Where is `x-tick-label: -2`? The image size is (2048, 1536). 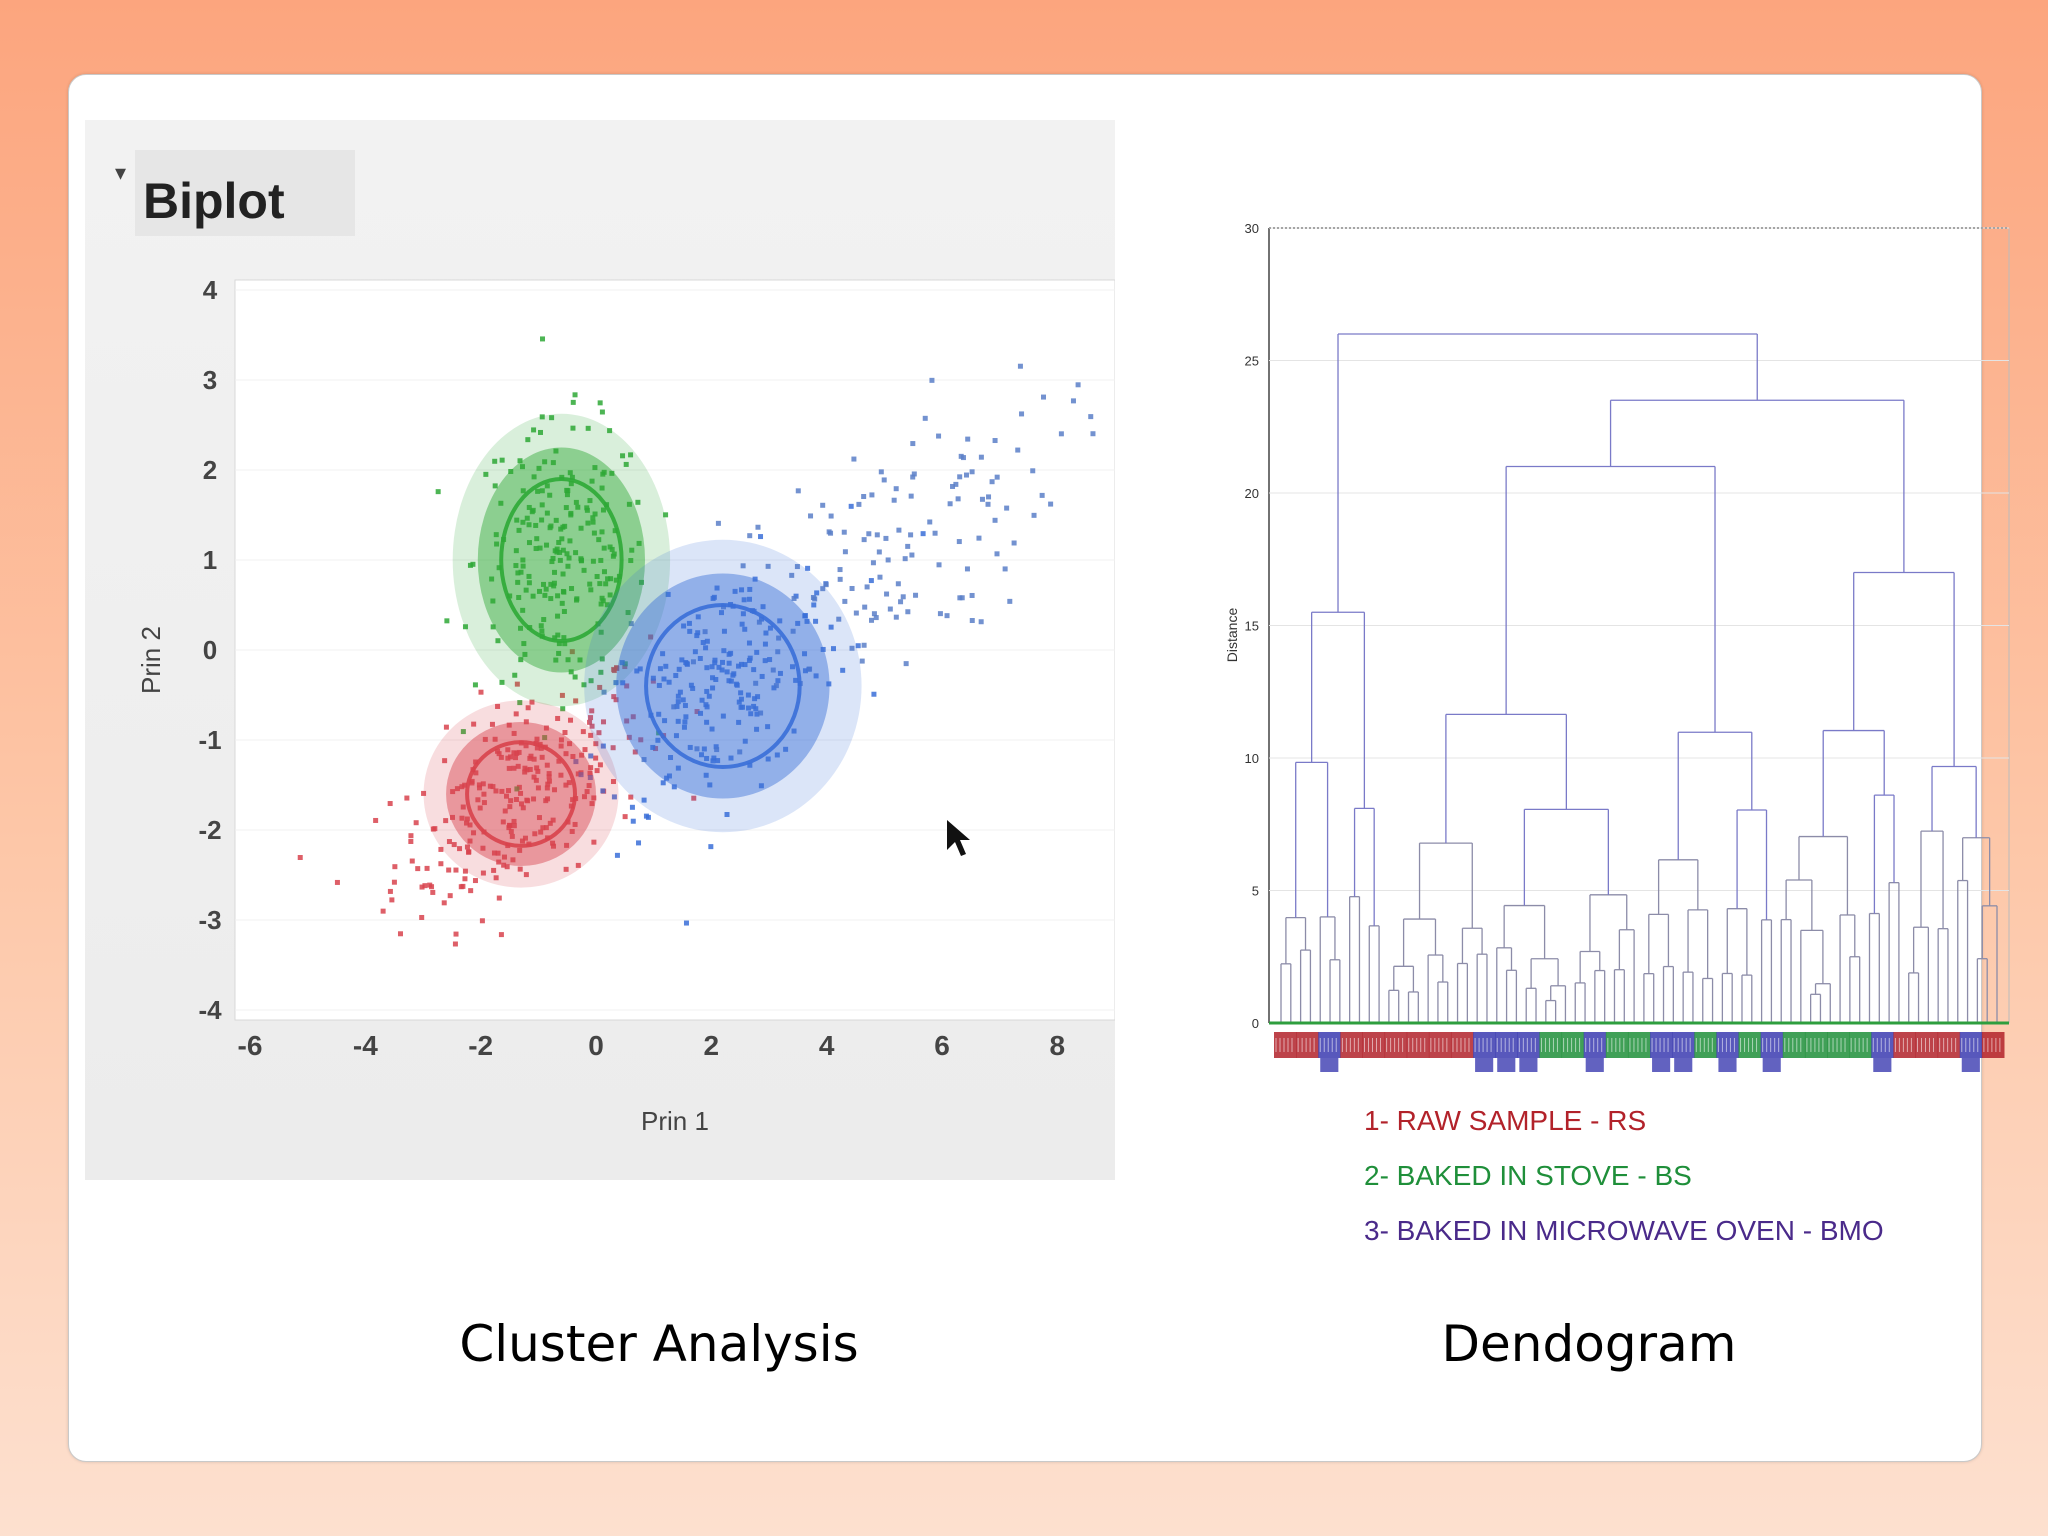
x-tick-label: -2 is located at coordinates (480, 1045).